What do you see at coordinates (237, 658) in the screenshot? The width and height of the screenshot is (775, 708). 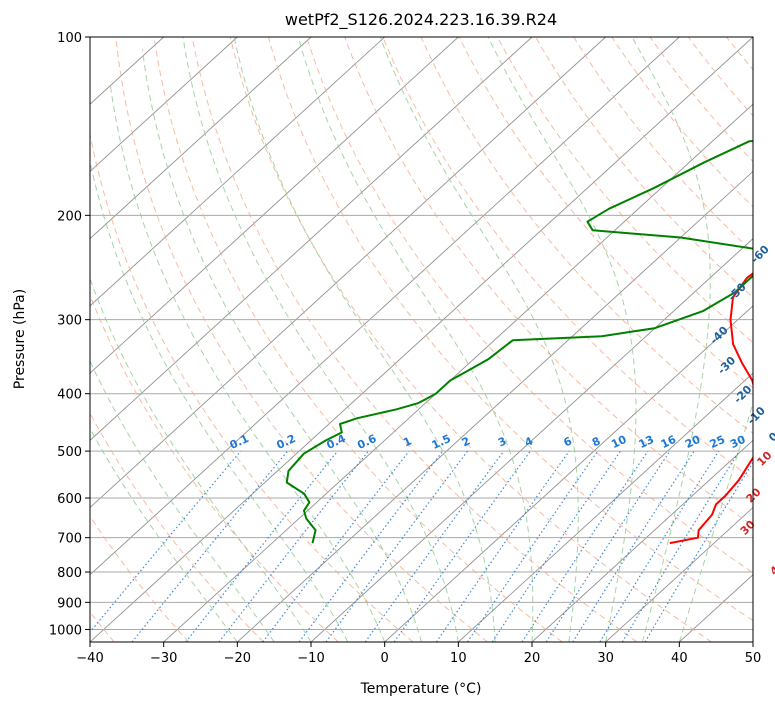 I see `x-tick-label: −20` at bounding box center [237, 658].